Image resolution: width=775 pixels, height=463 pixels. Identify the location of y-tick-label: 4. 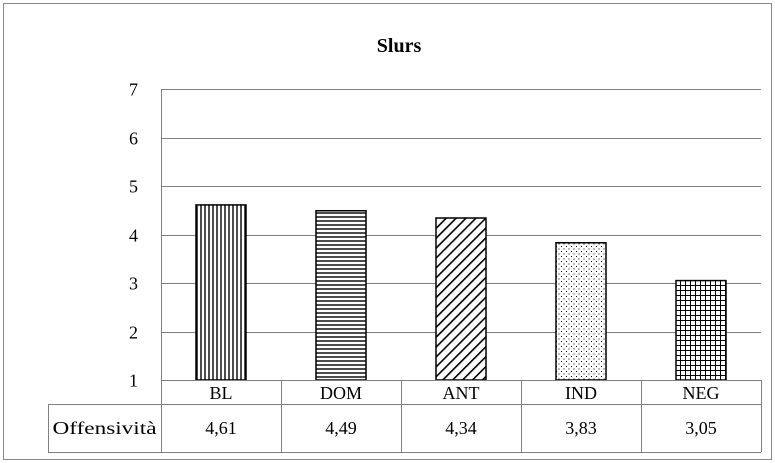
(133, 236).